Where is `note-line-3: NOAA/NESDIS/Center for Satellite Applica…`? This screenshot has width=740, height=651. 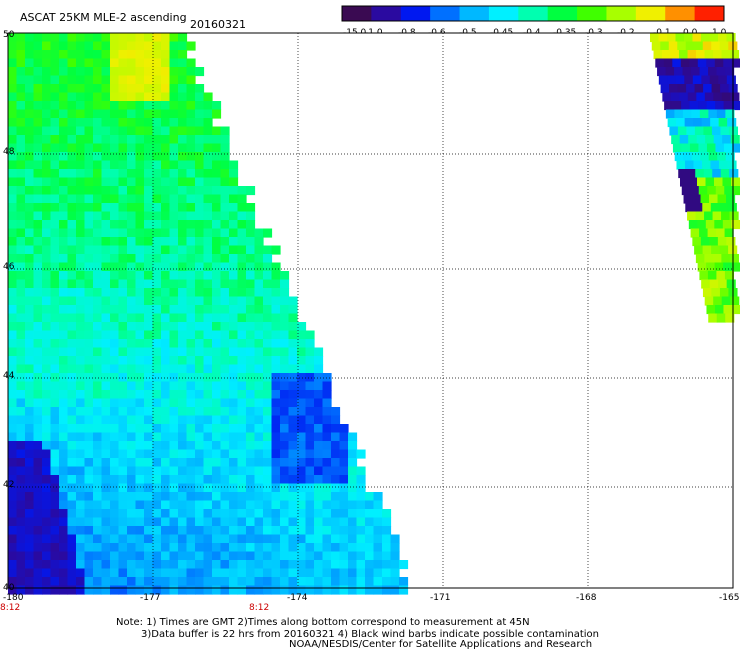 note-line-3: NOAA/NESDIS/Center for Satellite Applica… is located at coordinates (441, 644).